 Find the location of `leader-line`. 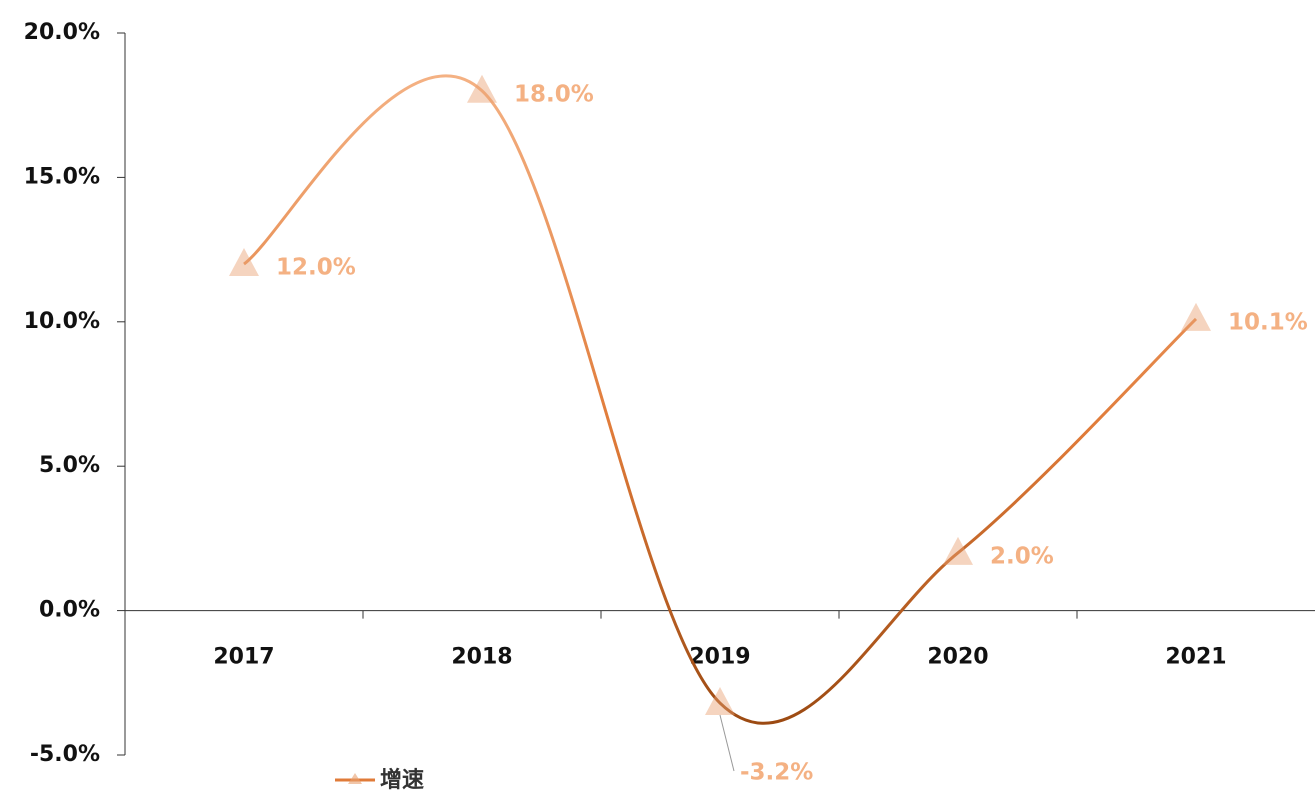

leader-line is located at coordinates (727, 743).